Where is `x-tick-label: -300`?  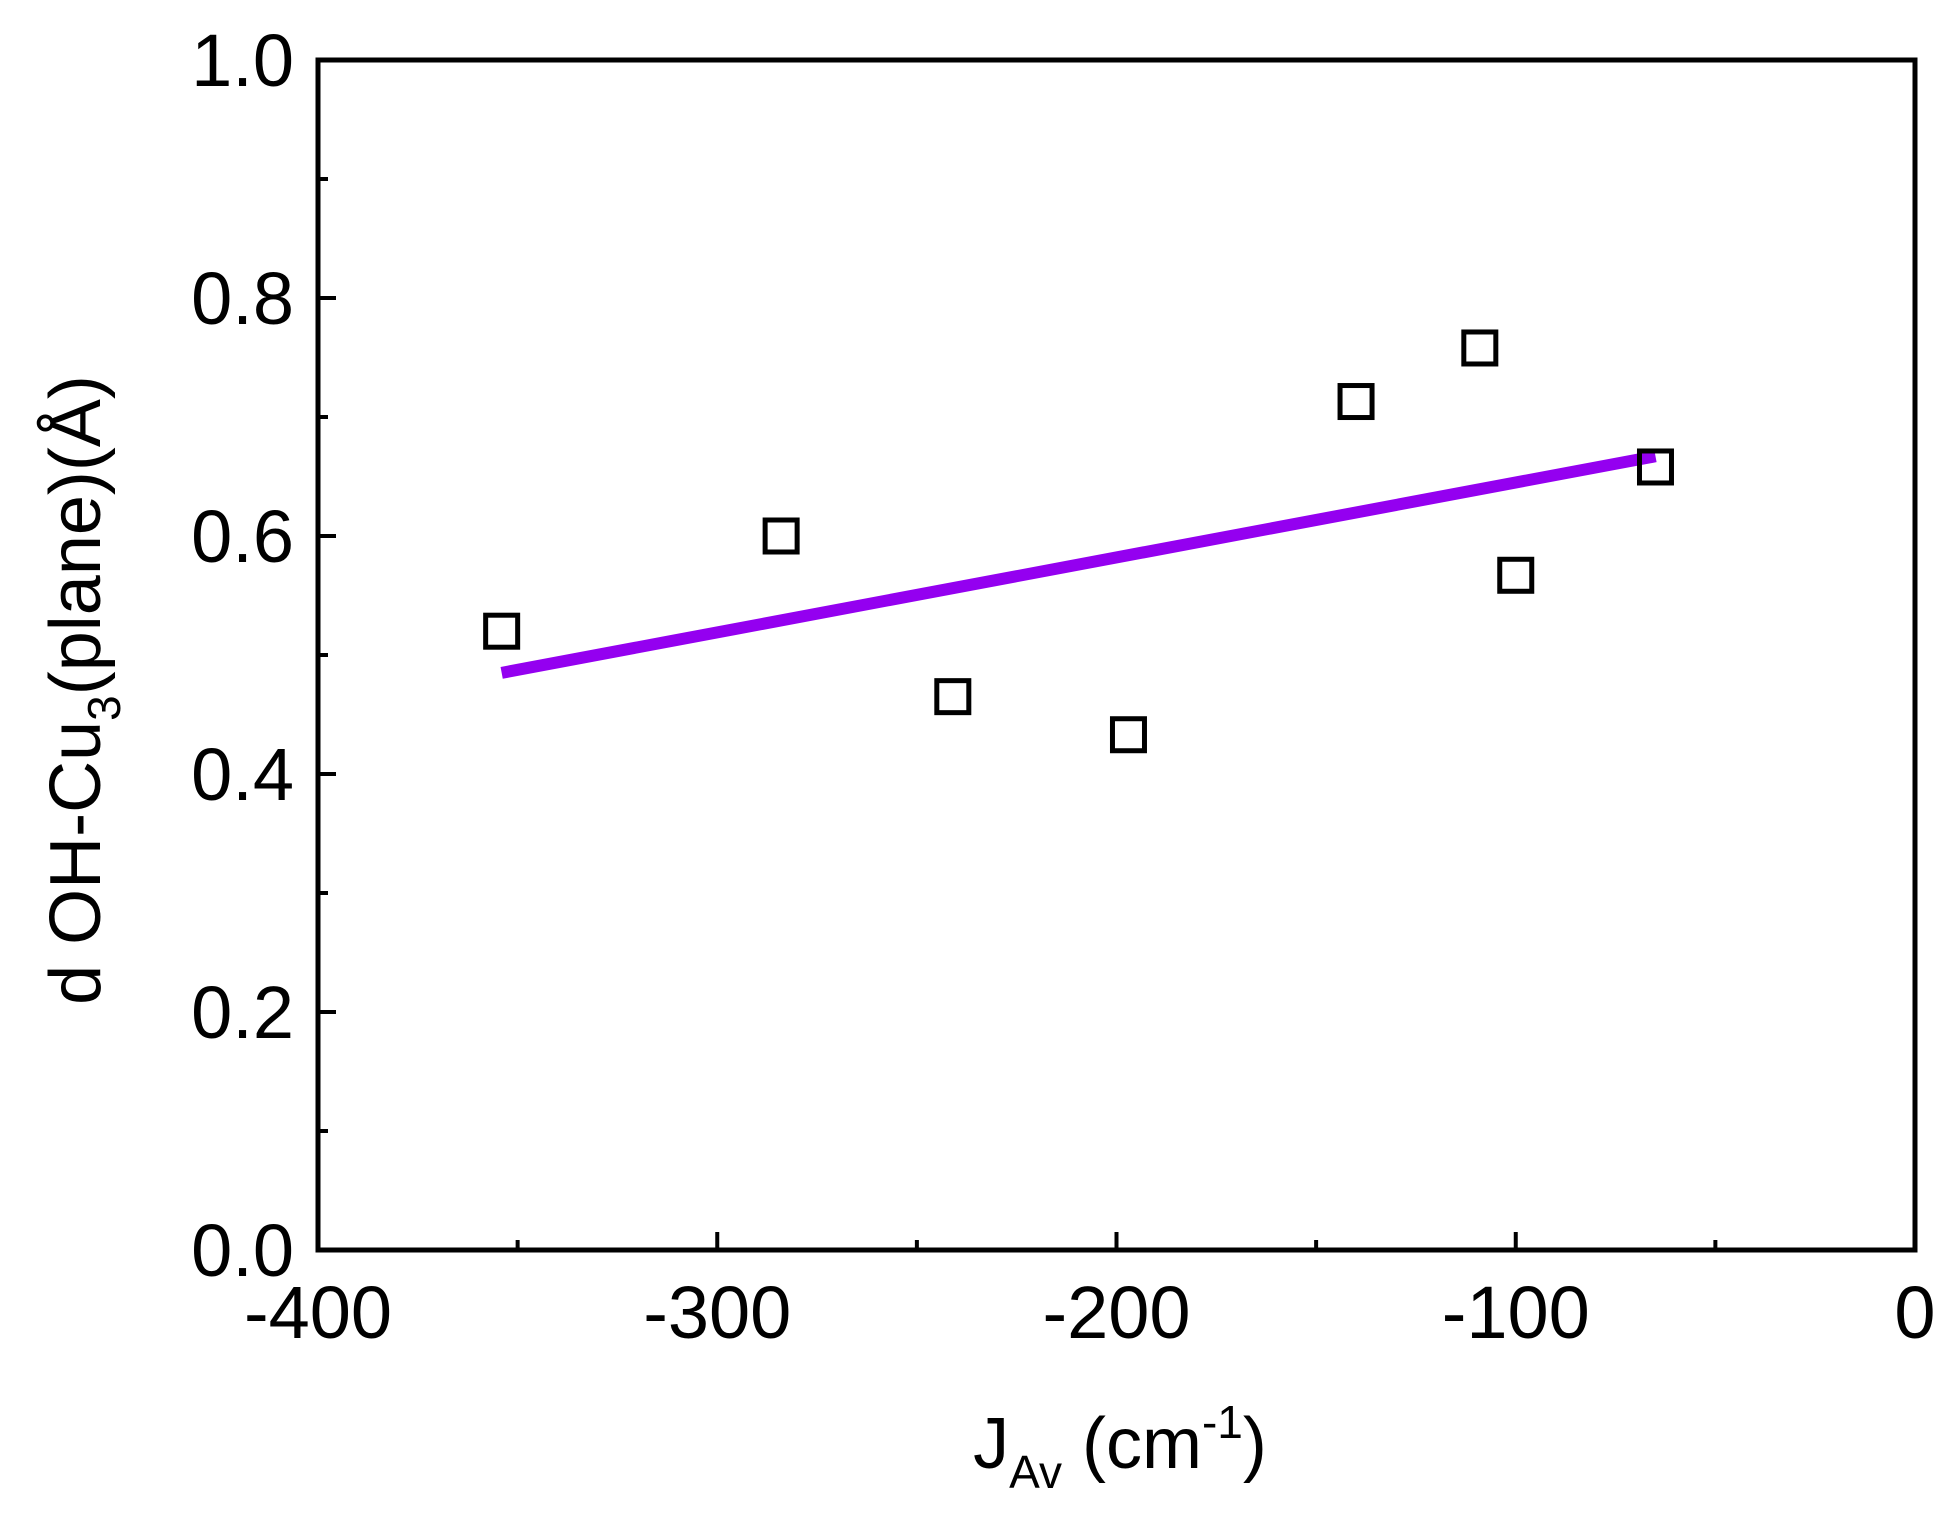 x-tick-label: -300 is located at coordinates (717, 1312).